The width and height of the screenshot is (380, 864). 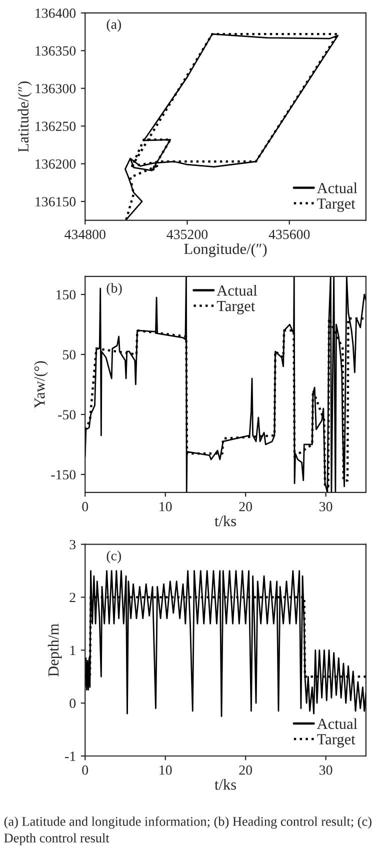 I want to click on y-tick-label: -50, so click(x=67, y=415).